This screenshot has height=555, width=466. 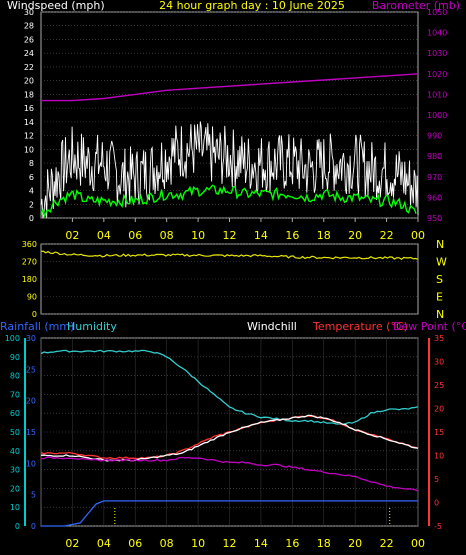 I want to click on windspeed-tick-label: 16, so click(x=29, y=108).